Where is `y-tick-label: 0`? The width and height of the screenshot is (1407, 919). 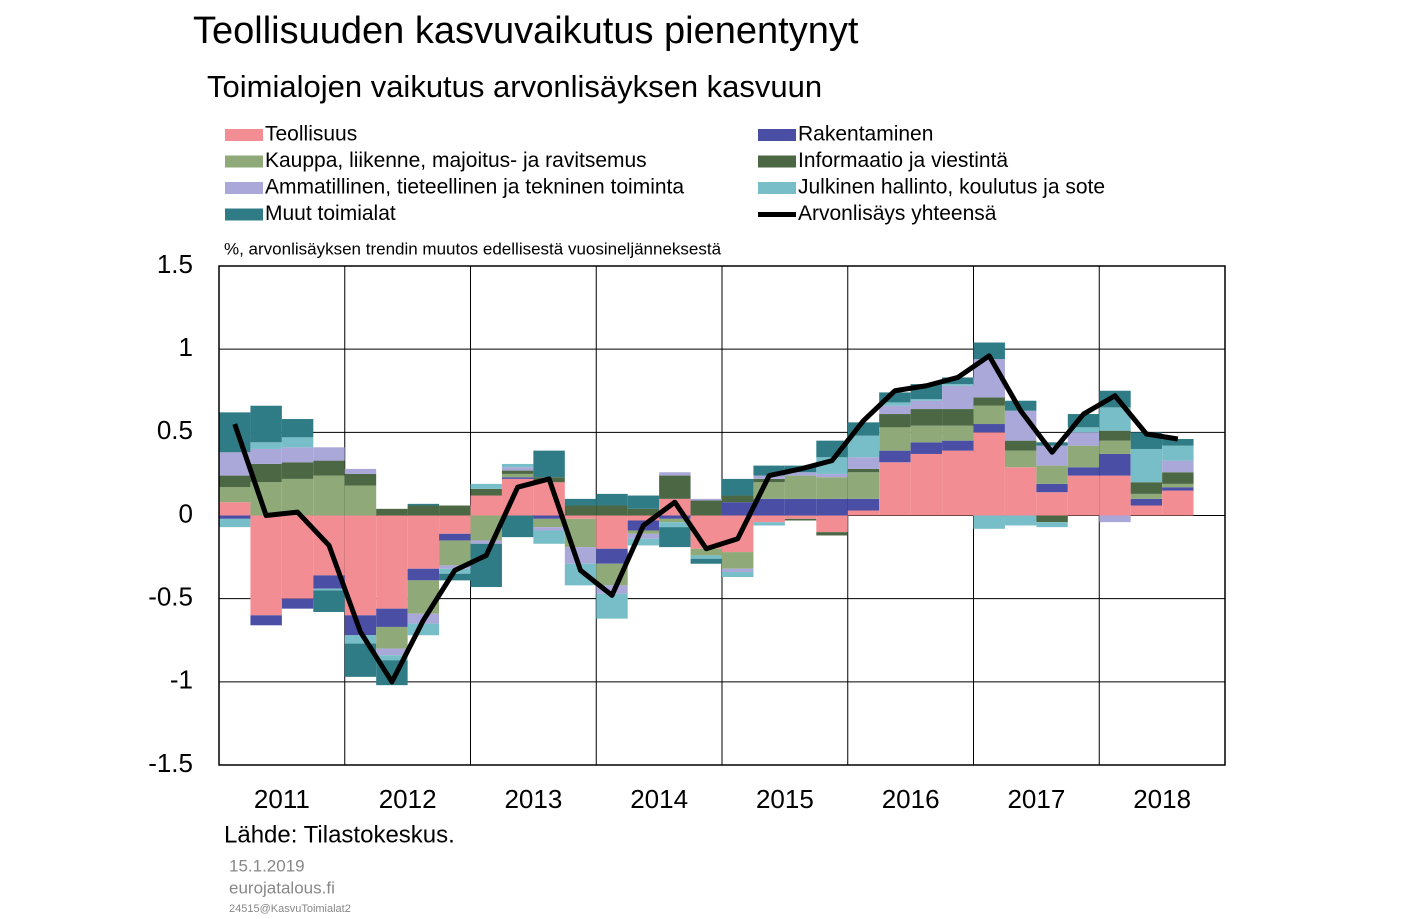 y-tick-label: 0 is located at coordinates (186, 513).